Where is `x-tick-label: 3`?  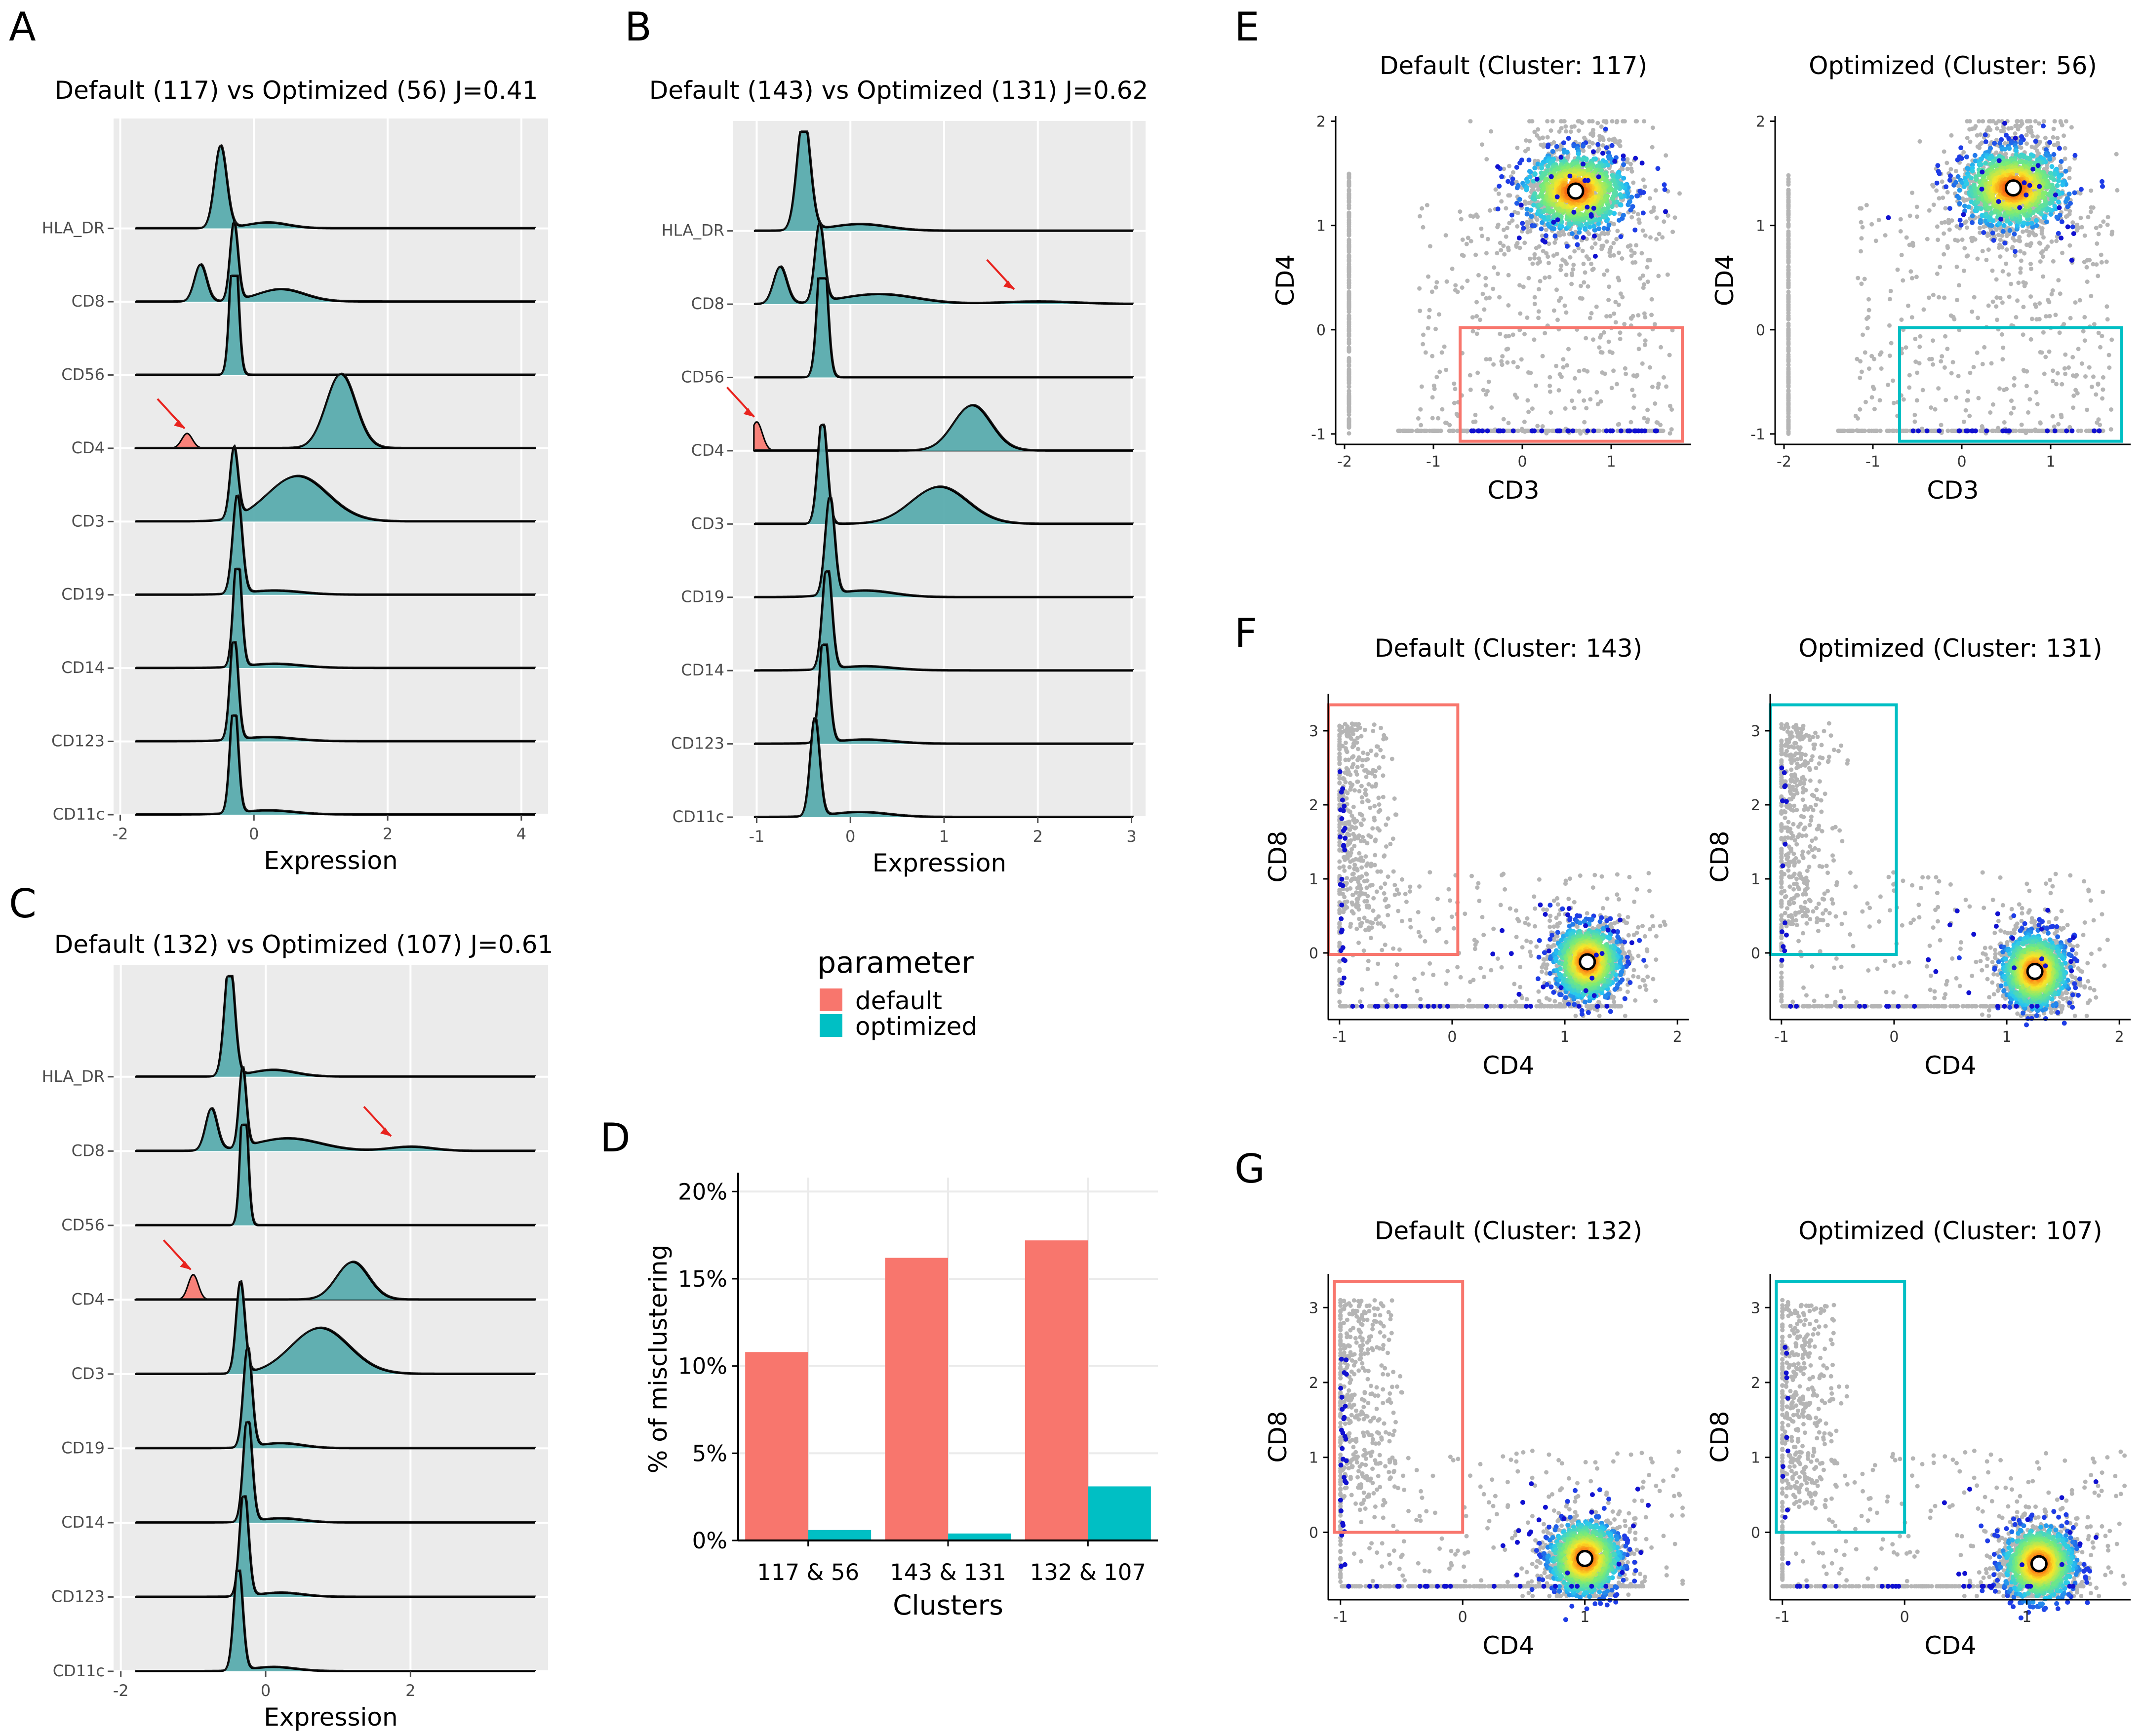
x-tick-label: 3 is located at coordinates (1131, 836).